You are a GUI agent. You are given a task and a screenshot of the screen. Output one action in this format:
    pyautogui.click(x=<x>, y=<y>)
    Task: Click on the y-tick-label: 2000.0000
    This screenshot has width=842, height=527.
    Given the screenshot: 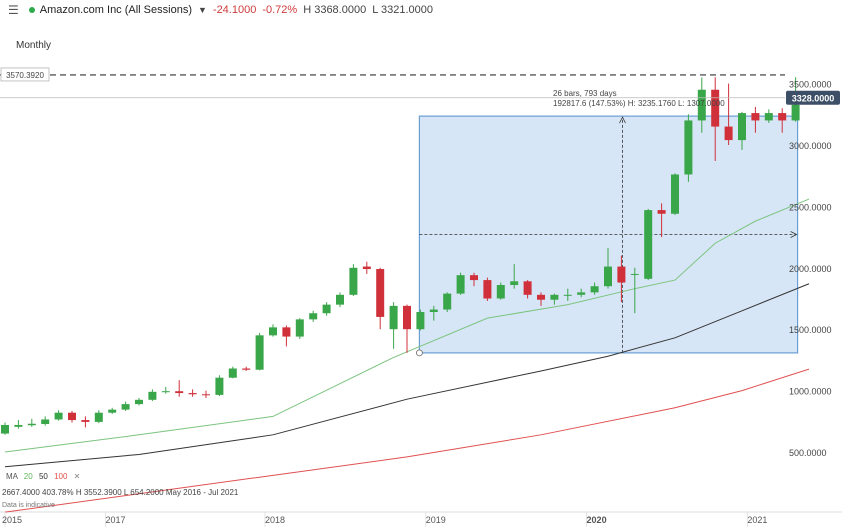 What is the action you would take?
    pyautogui.click(x=810, y=269)
    